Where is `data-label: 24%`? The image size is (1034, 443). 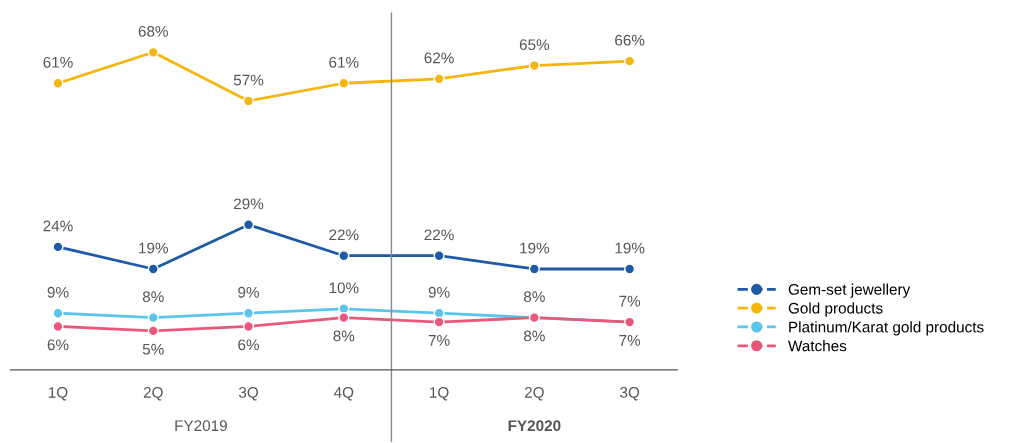 data-label: 24% is located at coordinates (58, 226).